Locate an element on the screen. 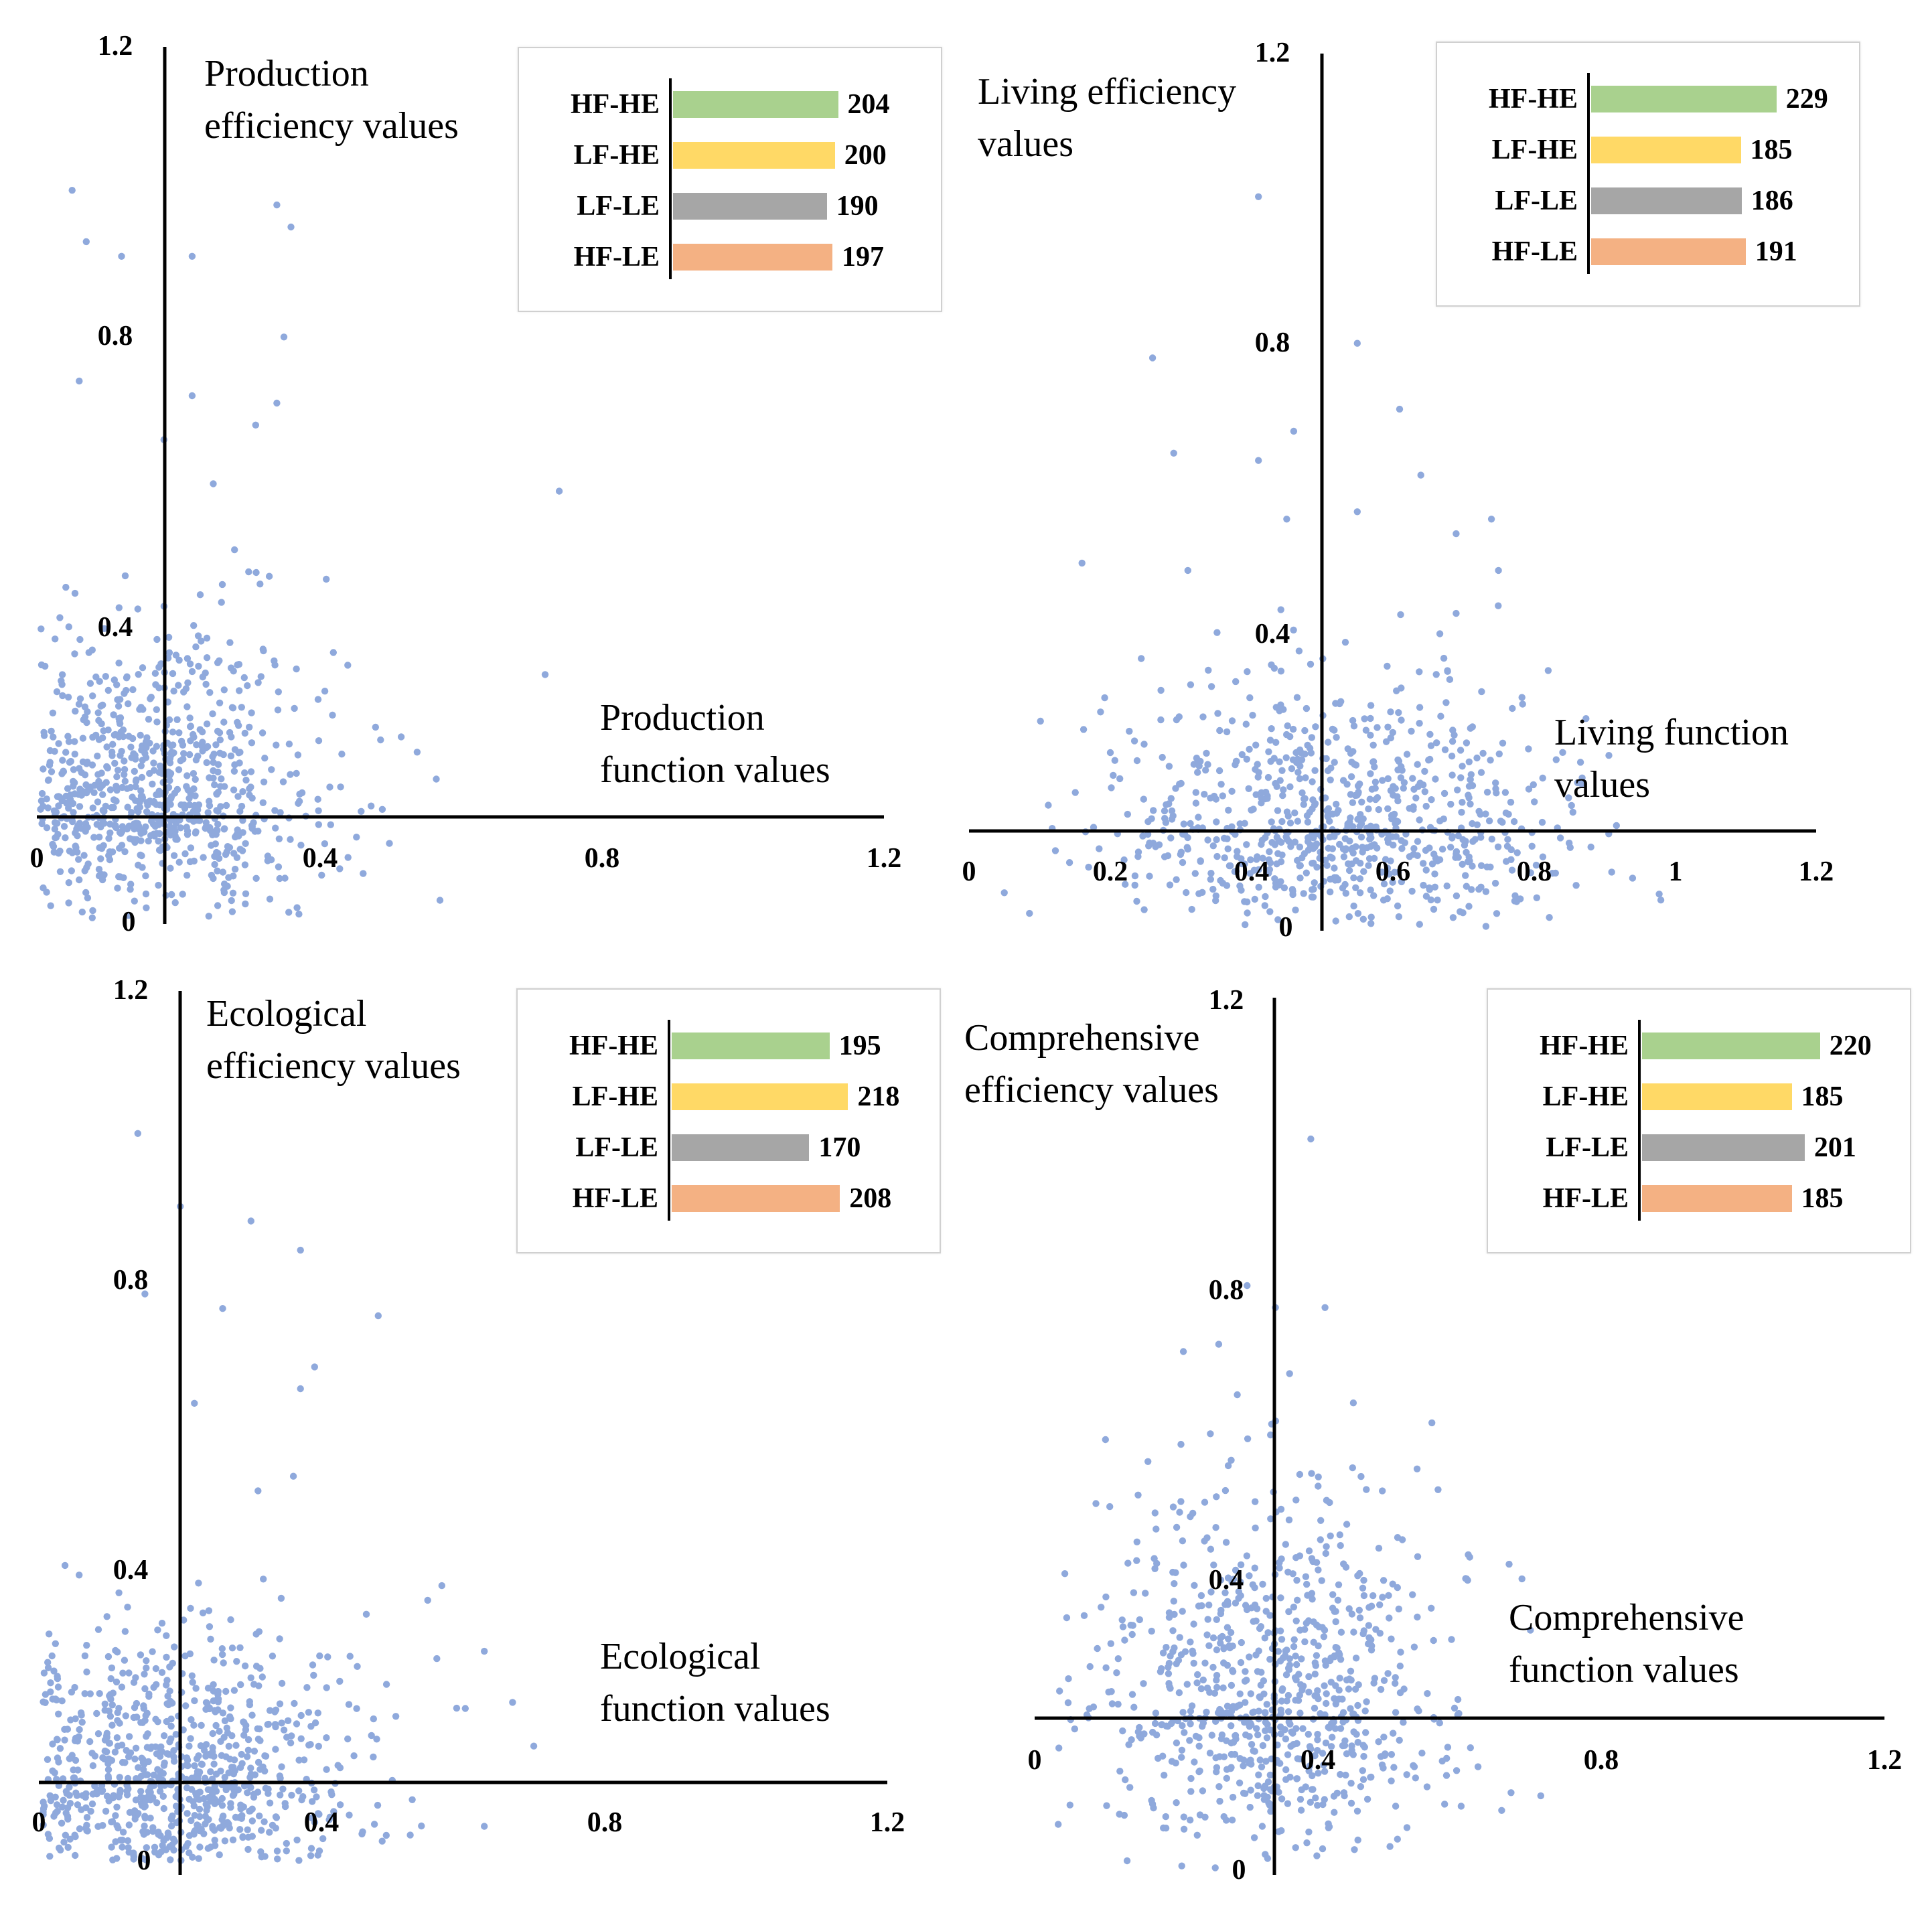 This screenshot has height=1911, width=1932. comprehensive-y-tick: 0.8 is located at coordinates (1226, 1290).